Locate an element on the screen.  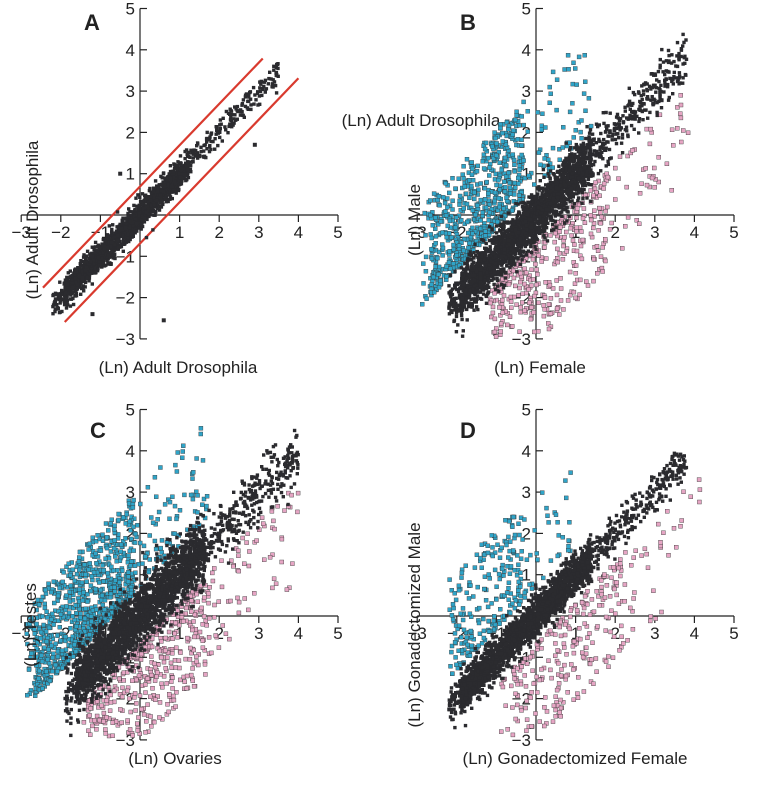
y-tick-label: 1 is located at coordinates (130, 174).